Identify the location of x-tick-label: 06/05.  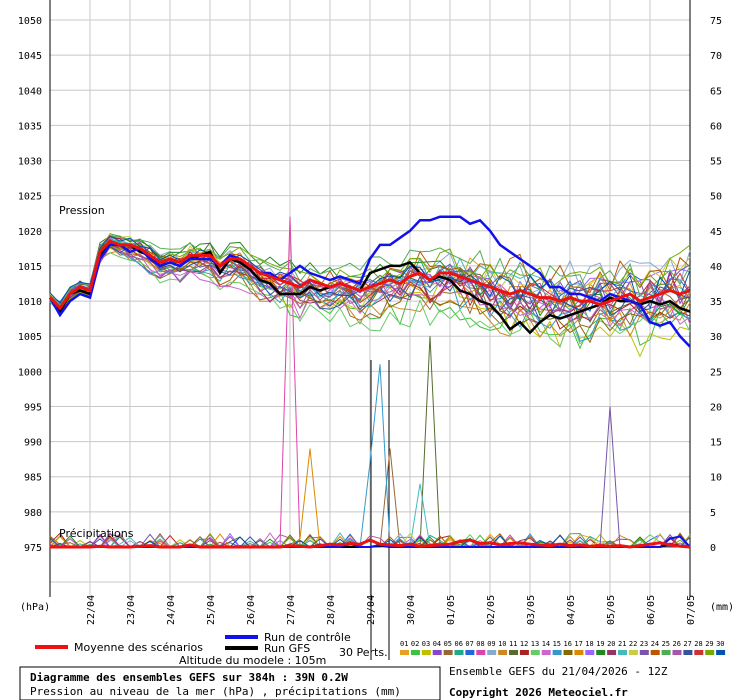
(651, 610).